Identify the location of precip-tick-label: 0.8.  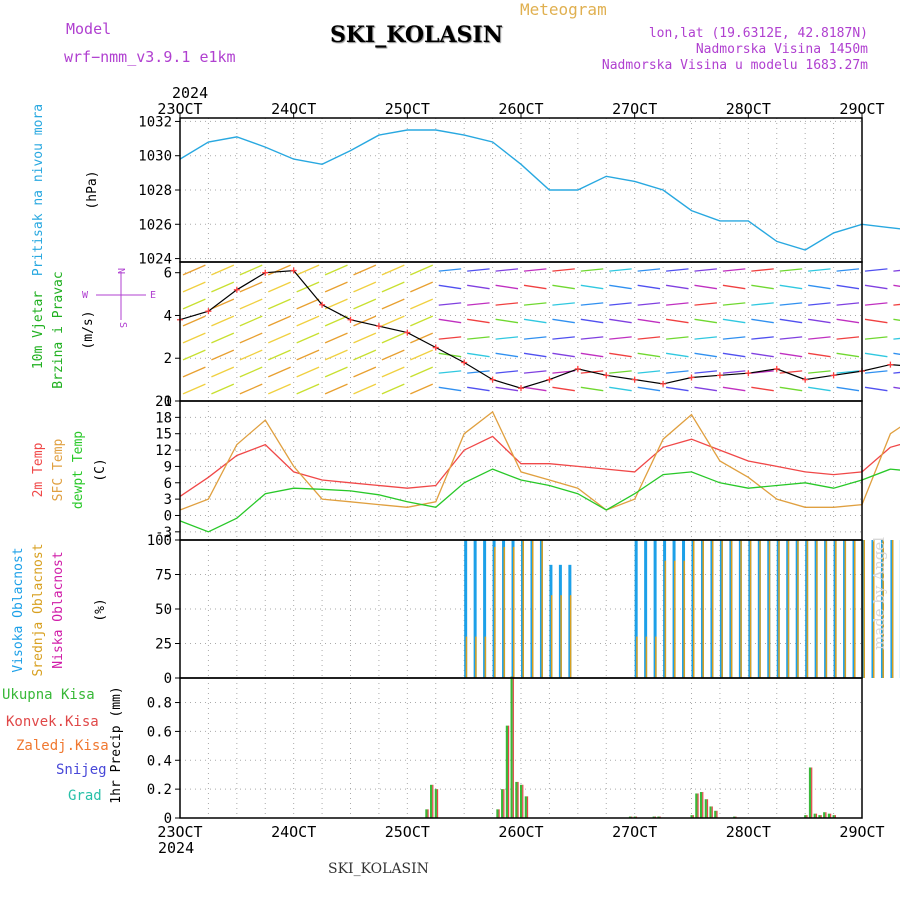
(159, 704).